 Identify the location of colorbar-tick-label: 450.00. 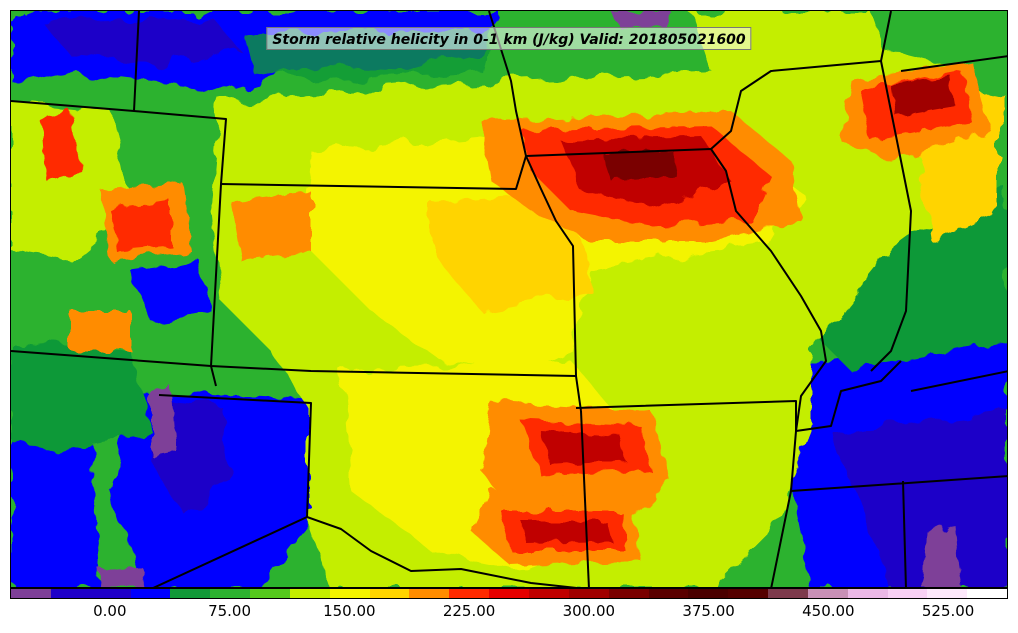
(828, 611).